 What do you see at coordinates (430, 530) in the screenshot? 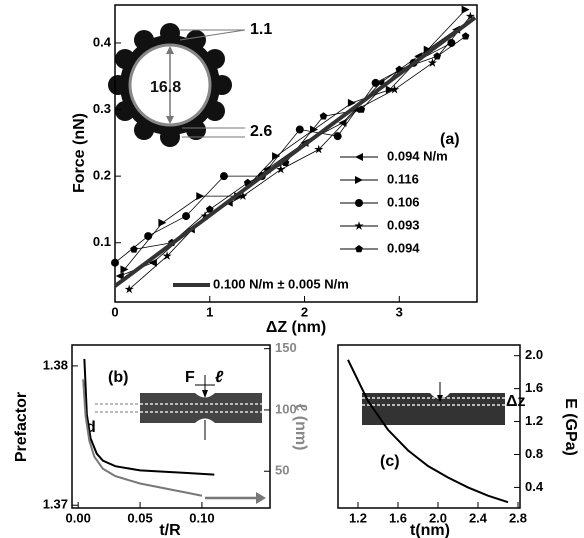
I see `x-axis-label: t(nm)` at bounding box center [430, 530].